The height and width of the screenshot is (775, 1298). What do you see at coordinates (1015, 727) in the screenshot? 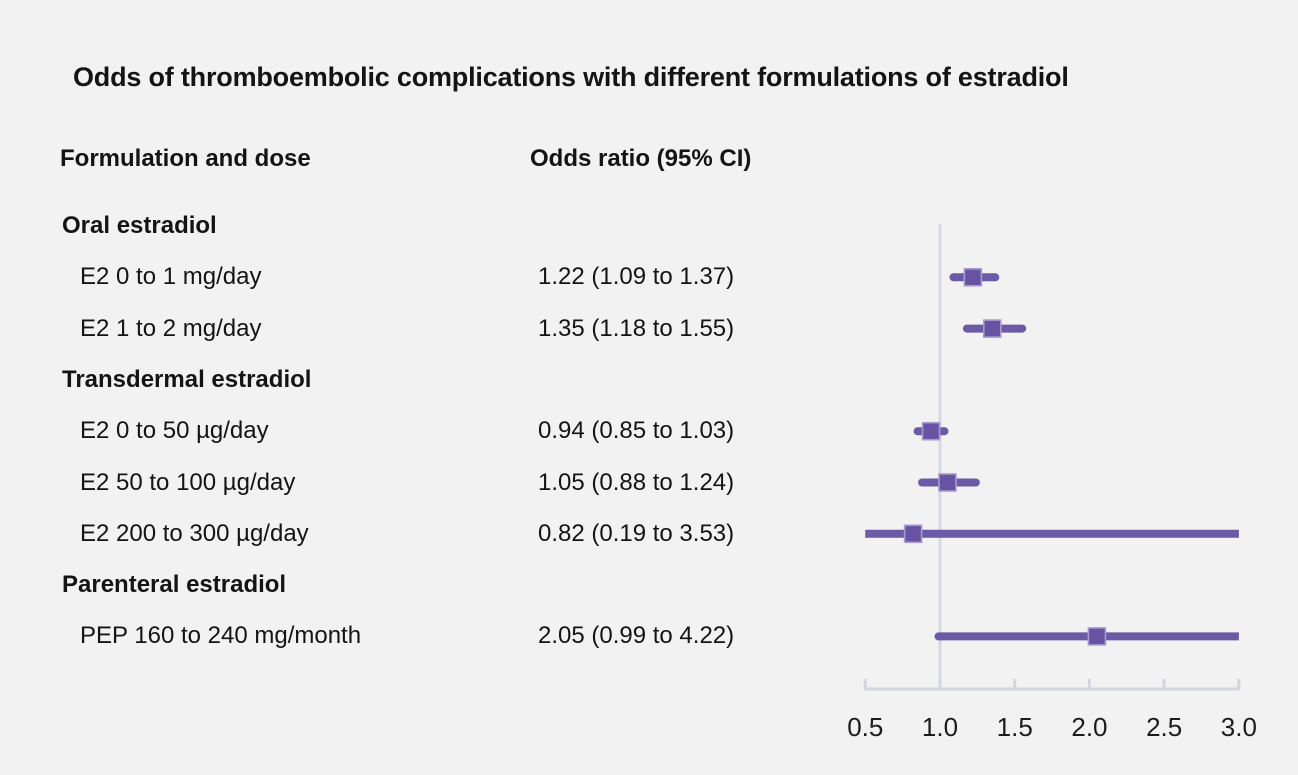
I see `x-axis-tick-label: 1.5` at bounding box center [1015, 727].